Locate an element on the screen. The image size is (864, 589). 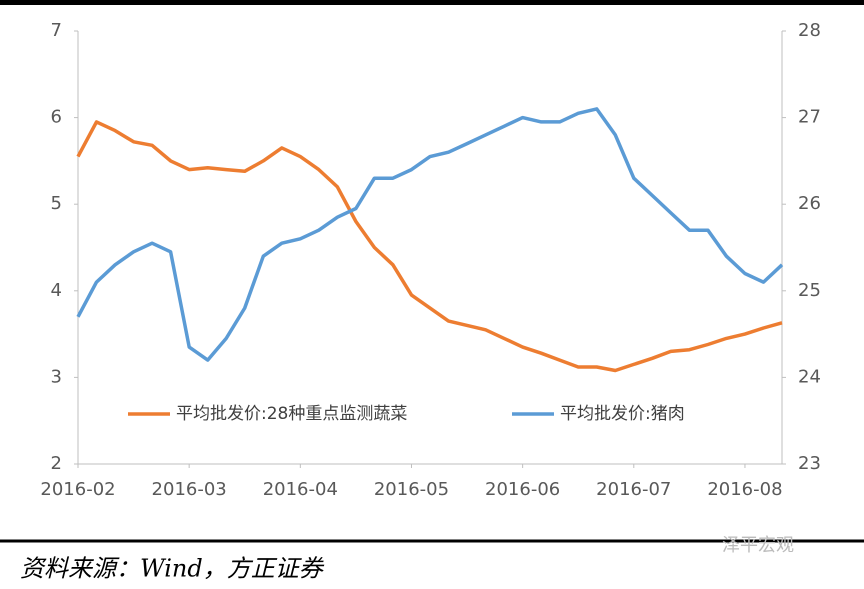
y-tick-label: 5 is located at coordinates (56, 203).